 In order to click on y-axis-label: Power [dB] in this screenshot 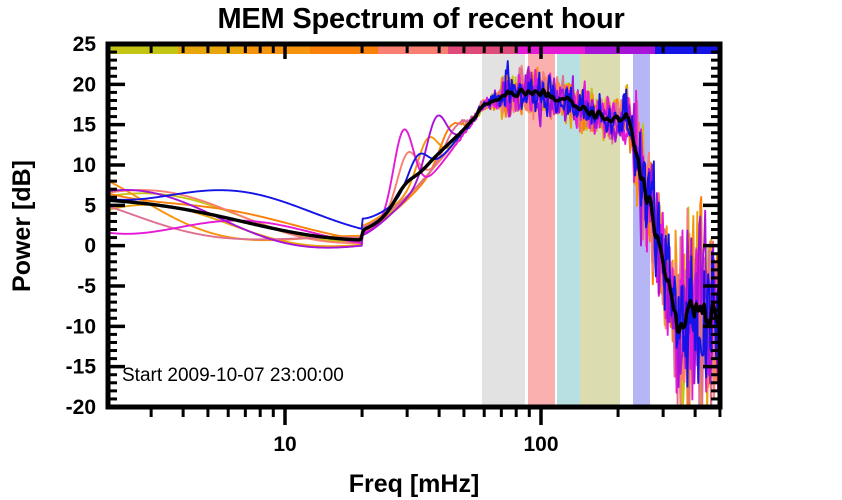, I will do `click(22, 226)`.